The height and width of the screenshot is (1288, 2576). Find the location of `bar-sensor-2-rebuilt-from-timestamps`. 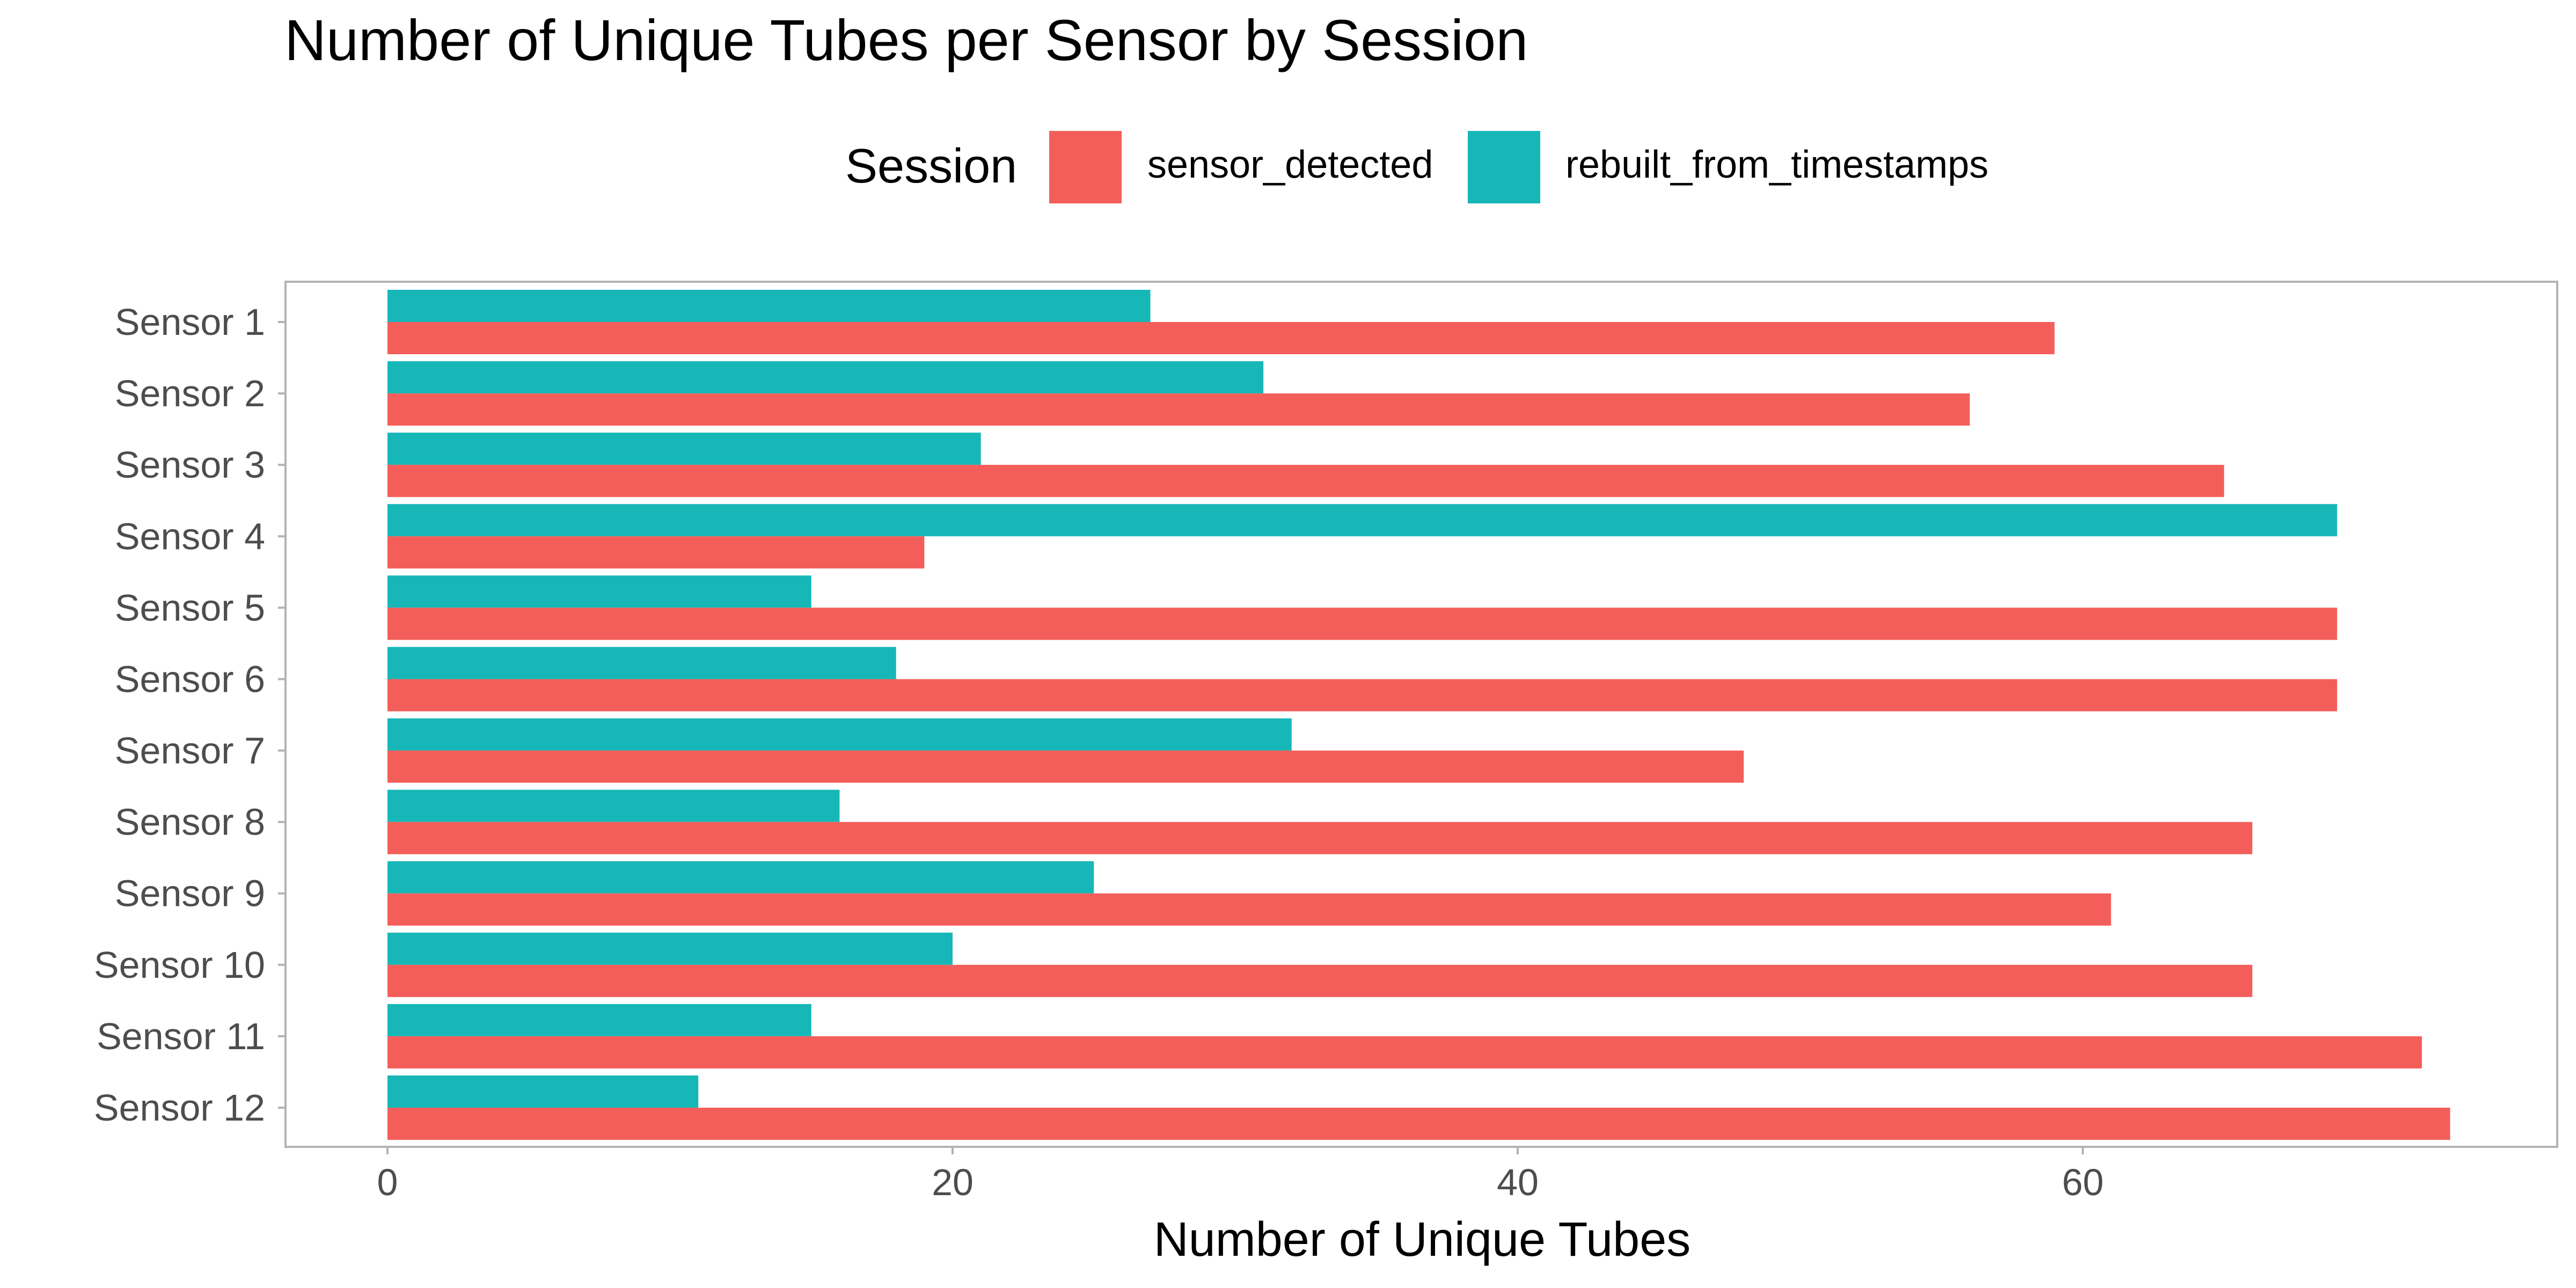

bar-sensor-2-rebuilt-from-timestamps is located at coordinates (825, 377).